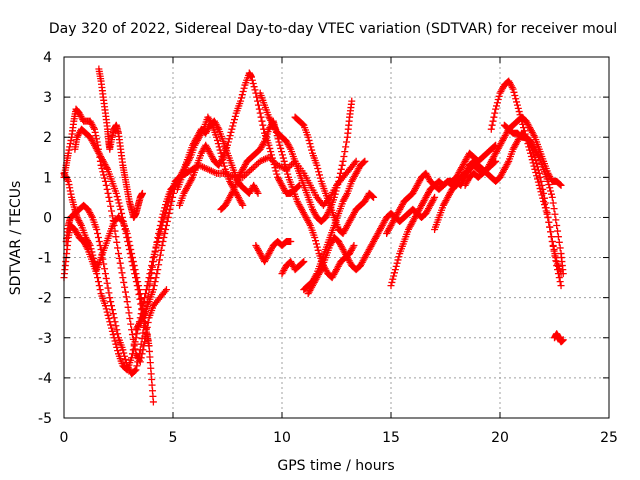  What do you see at coordinates (45, 299) in the screenshot?
I see `y-tick-label-3: -2` at bounding box center [45, 299].